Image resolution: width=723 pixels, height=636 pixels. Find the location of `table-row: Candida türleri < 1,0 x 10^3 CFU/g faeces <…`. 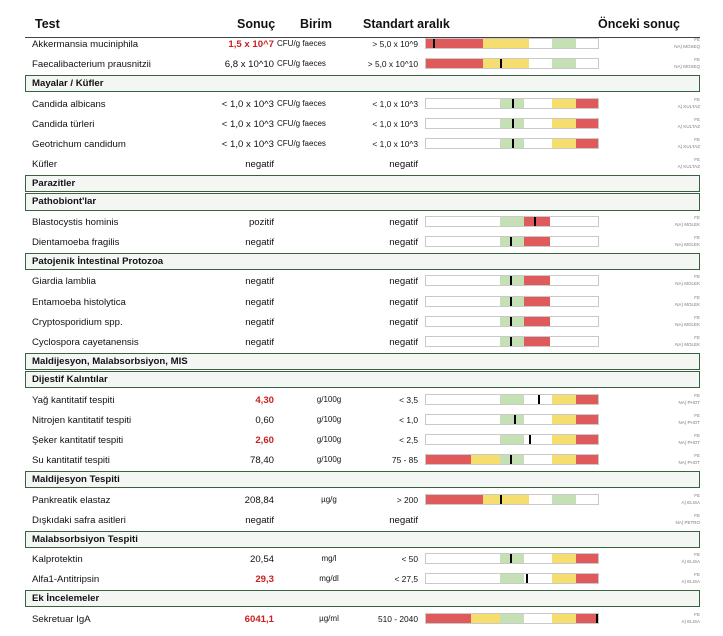

table-row: Candida türleri < 1,0 x 10^3 CFU/g faeces <… is located at coordinates (362, 124).